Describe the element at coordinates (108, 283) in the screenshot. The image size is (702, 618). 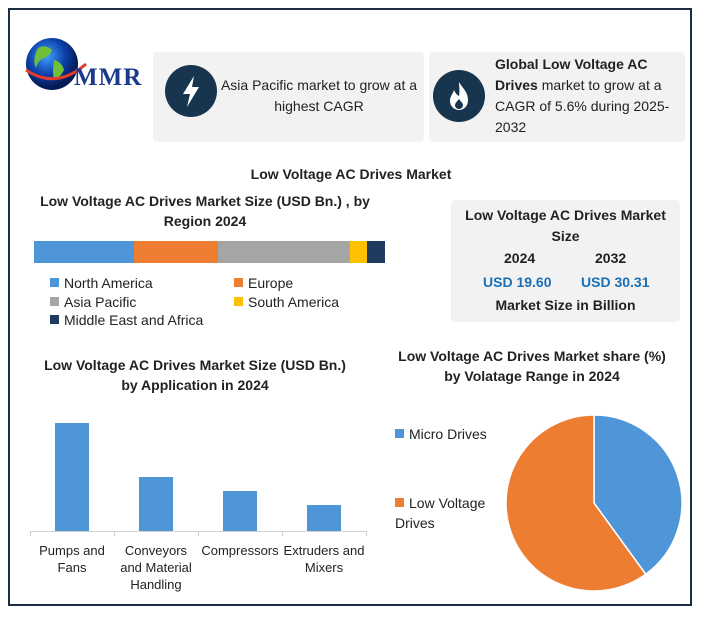
I see `legend-label: North America` at that location.